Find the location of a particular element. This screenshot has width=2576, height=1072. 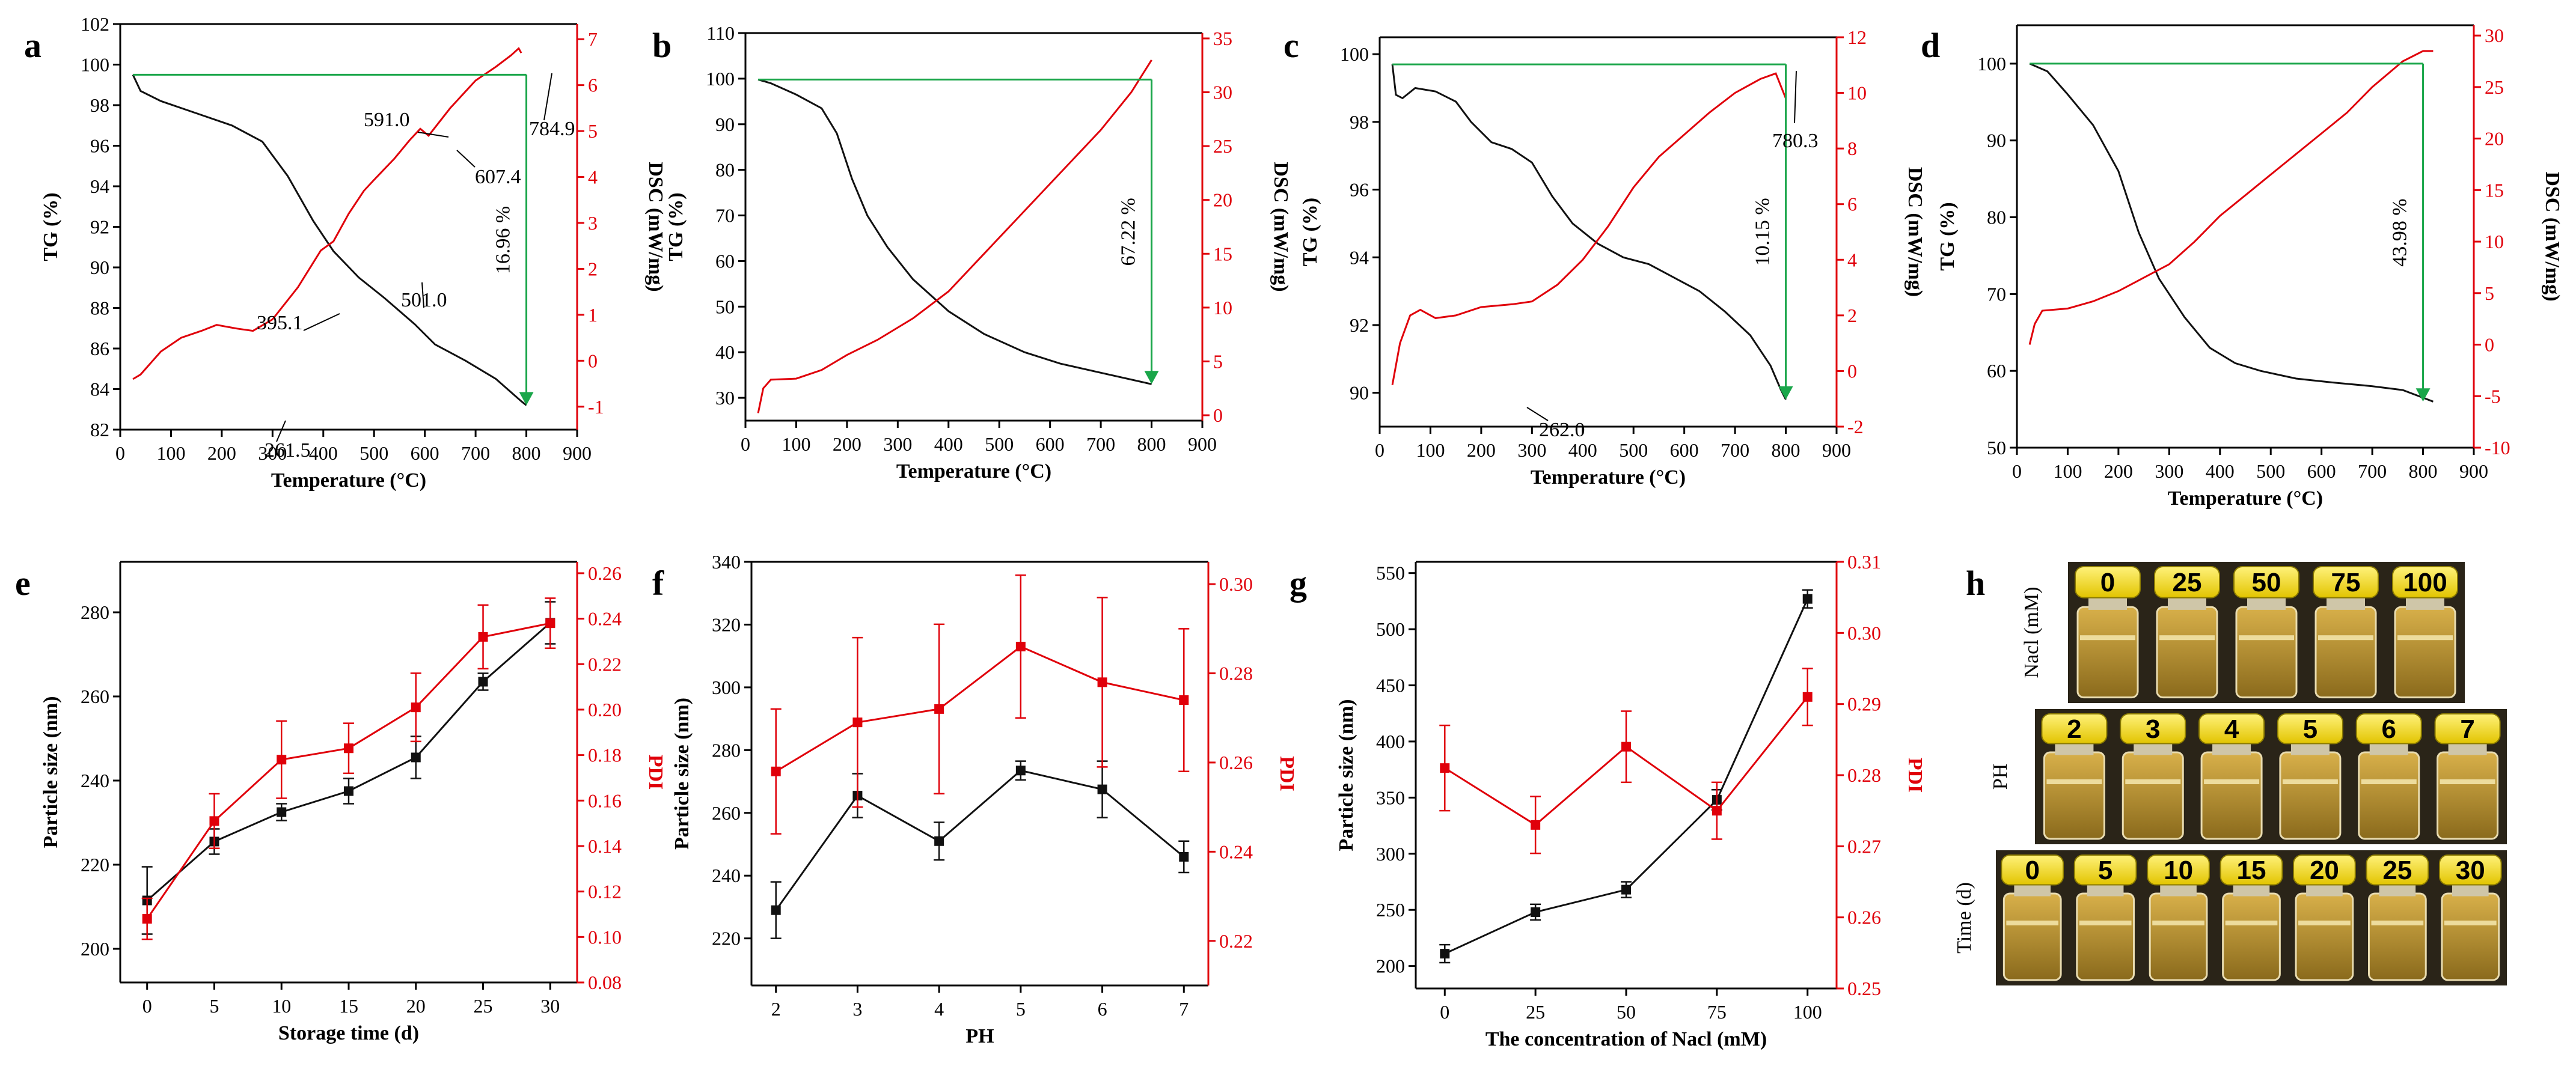

annotation-780-3: 780.3 is located at coordinates (1795, 141).